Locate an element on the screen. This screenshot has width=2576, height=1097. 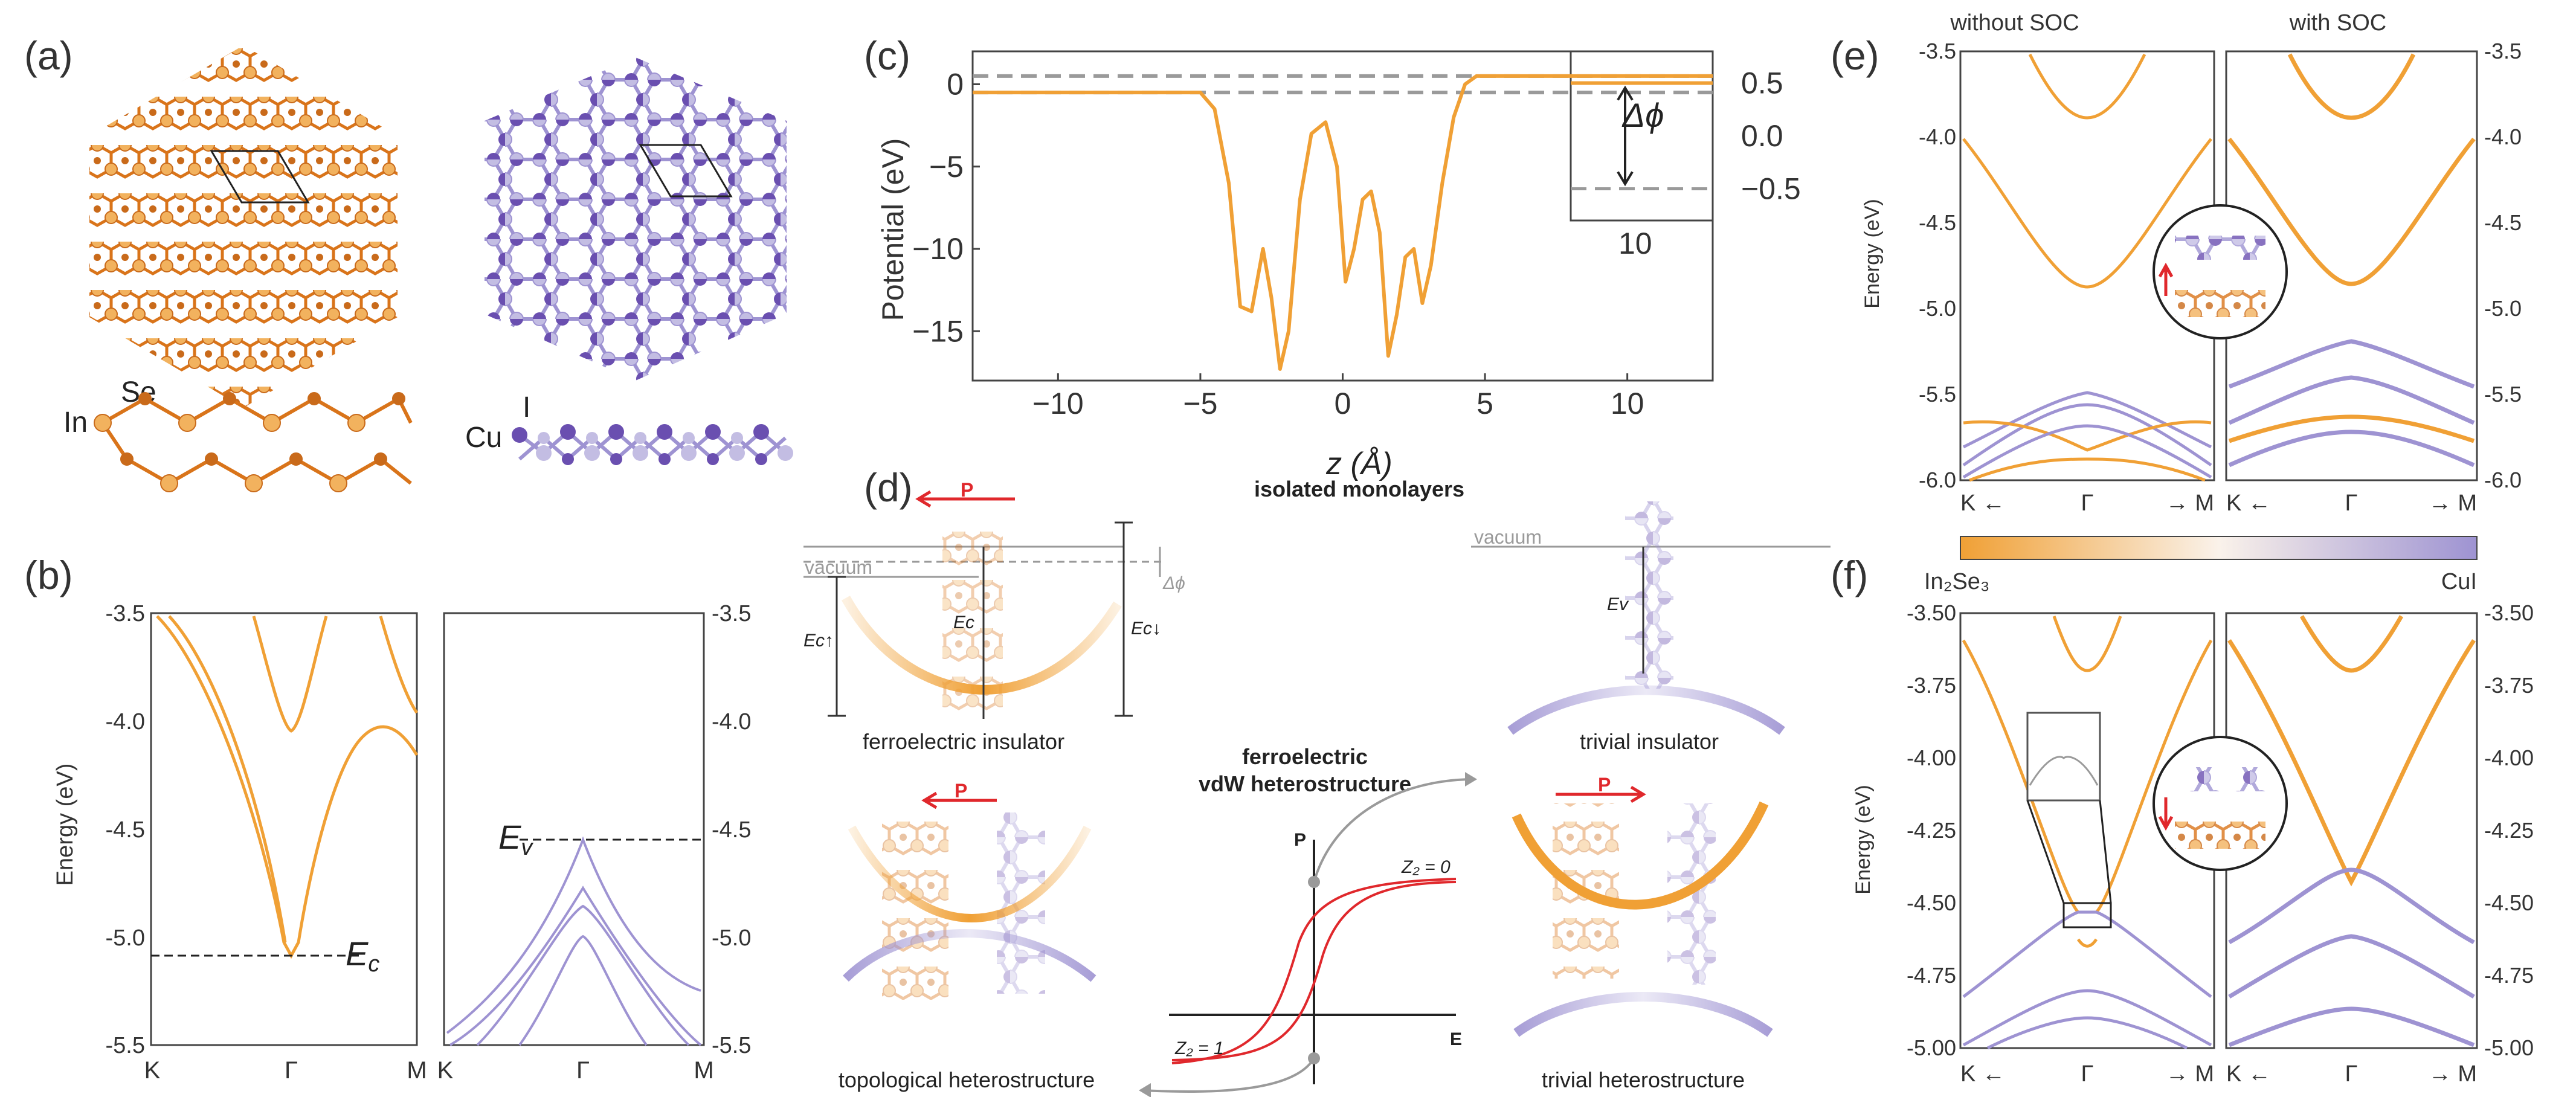
f-ylabel: Energy (eV) is located at coordinates (1864, 839).